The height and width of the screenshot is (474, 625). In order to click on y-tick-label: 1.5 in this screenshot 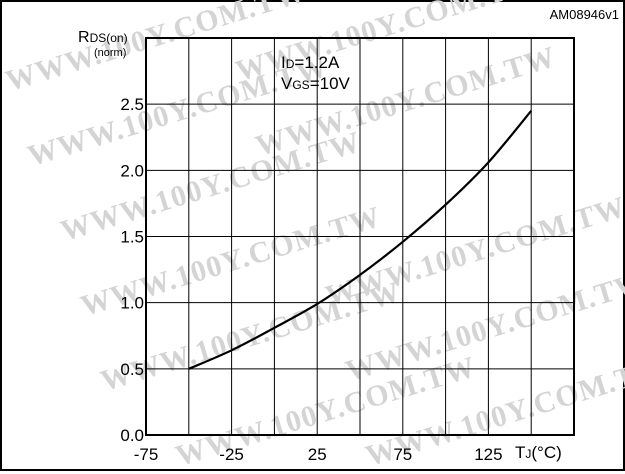, I will do `click(132, 237)`.